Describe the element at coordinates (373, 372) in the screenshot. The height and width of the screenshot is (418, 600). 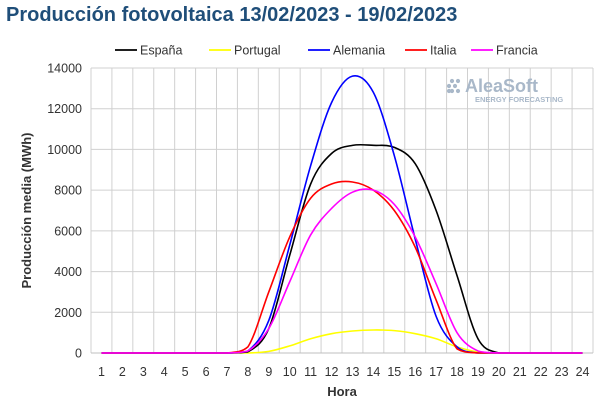
I see `x-tick-label: 14` at that location.